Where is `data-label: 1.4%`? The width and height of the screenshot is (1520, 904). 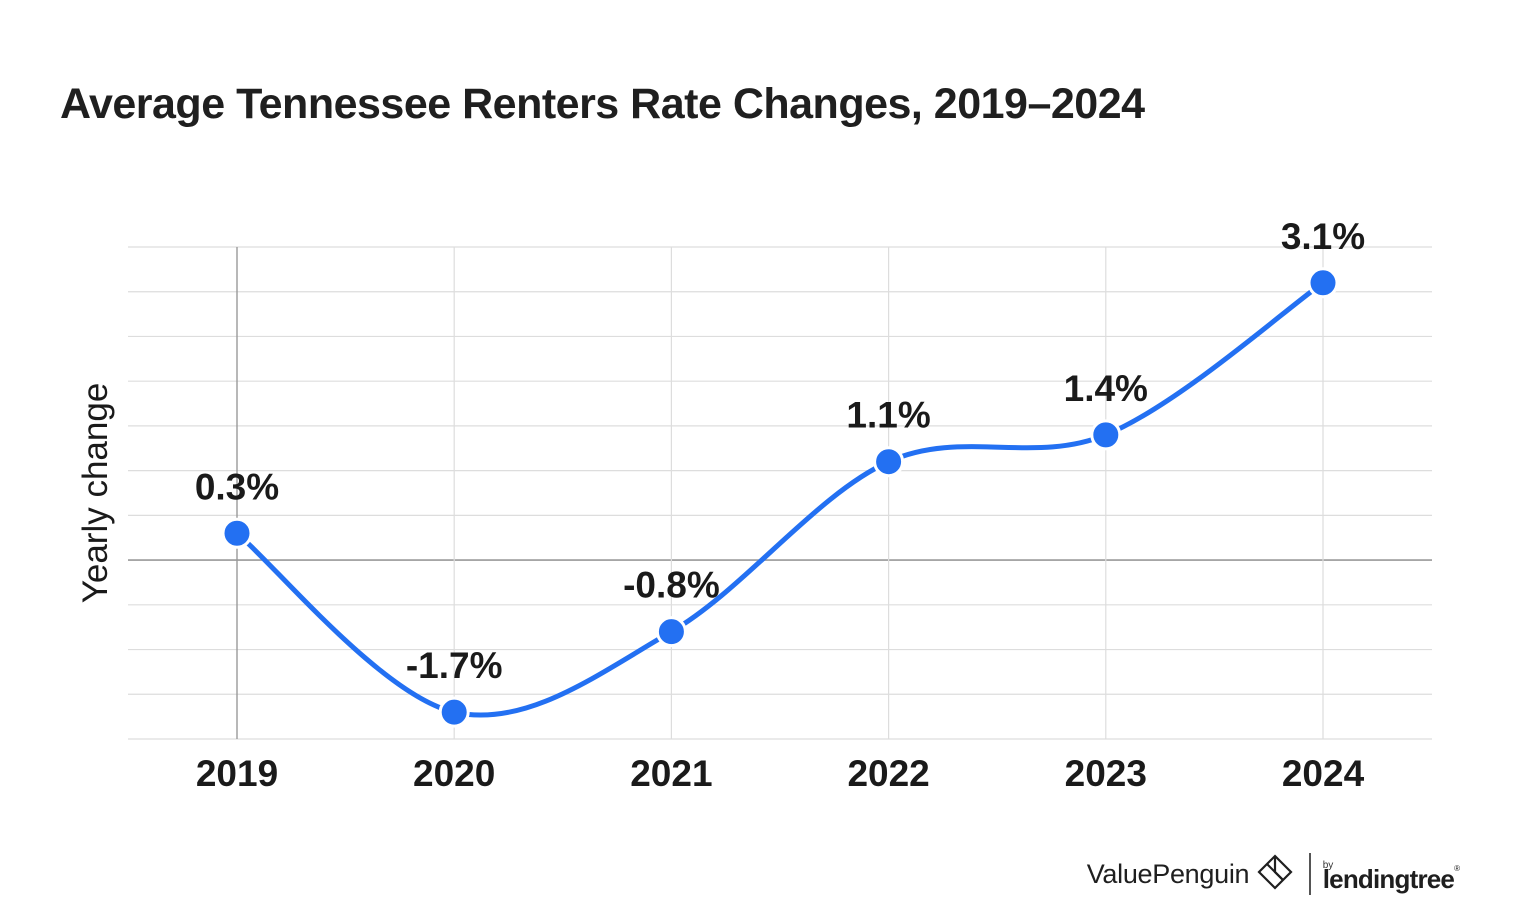
data-label: 1.4% is located at coordinates (1106, 388).